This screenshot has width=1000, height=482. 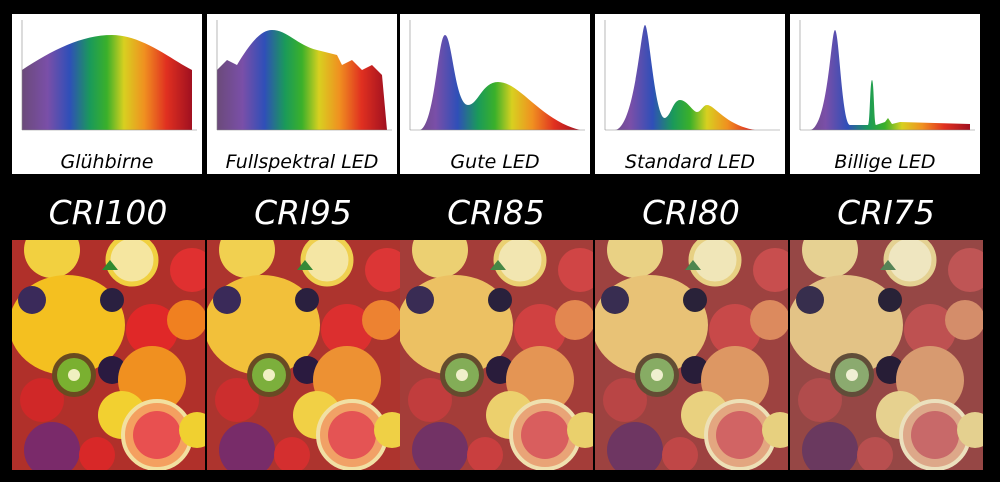 I want to click on cri-label: CRI100, so click(x=108, y=212).